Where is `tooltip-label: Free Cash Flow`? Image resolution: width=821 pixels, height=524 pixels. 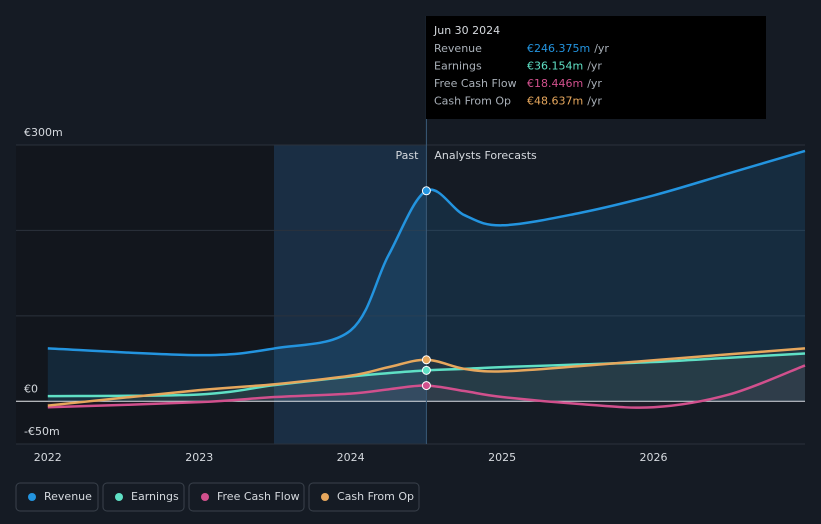
tooltip-label: Free Cash Flow is located at coordinates (475, 83).